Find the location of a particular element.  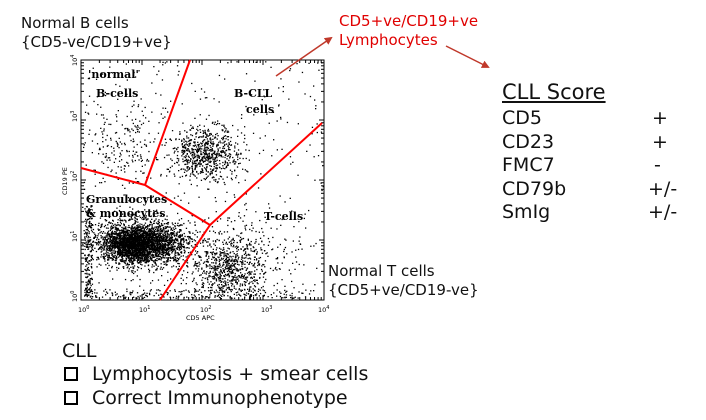

y-tick-label-2: 102 is located at coordinates (74, 176).